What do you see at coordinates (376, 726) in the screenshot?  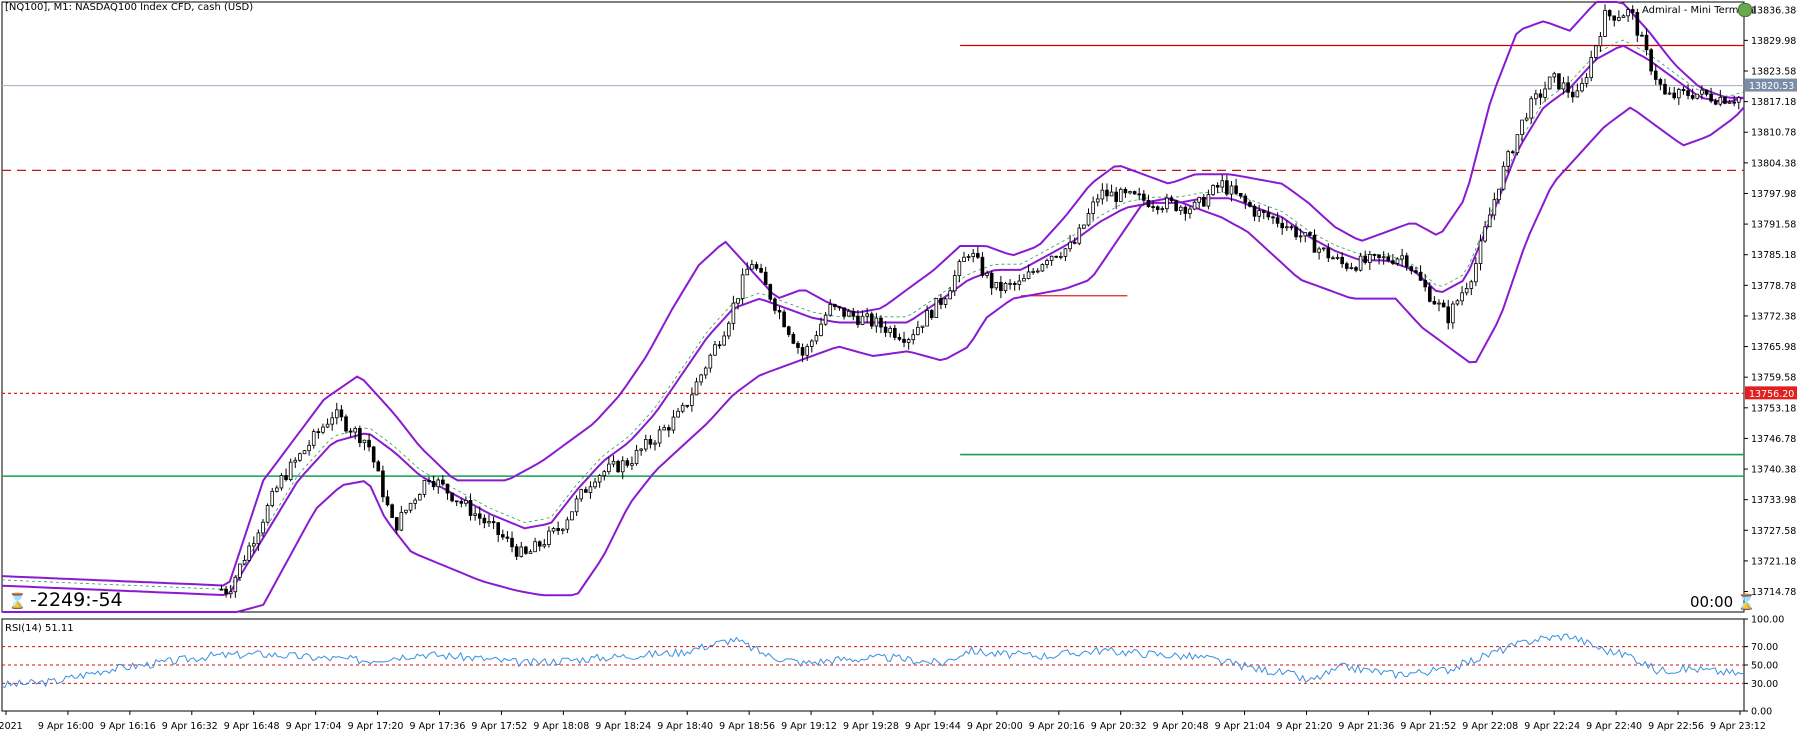 I see `time-tick-label: 9 Apr 17:20` at bounding box center [376, 726].